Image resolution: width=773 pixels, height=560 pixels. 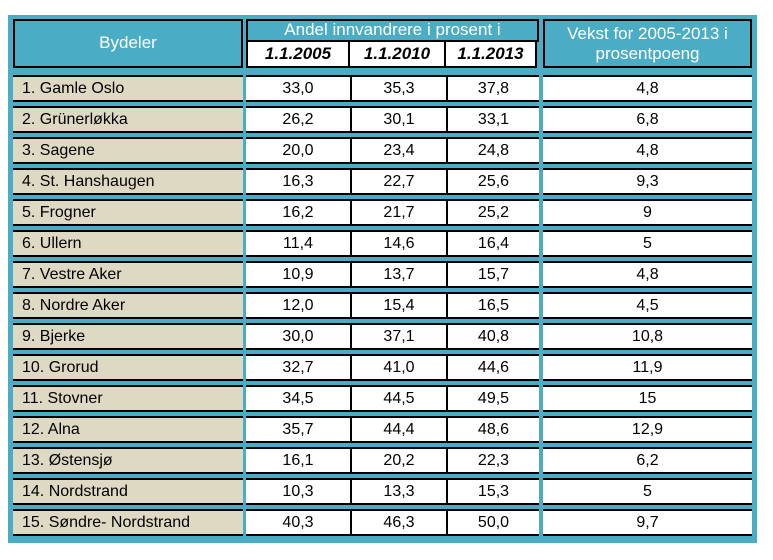 I want to click on growth-cell: 15, so click(x=647, y=398).